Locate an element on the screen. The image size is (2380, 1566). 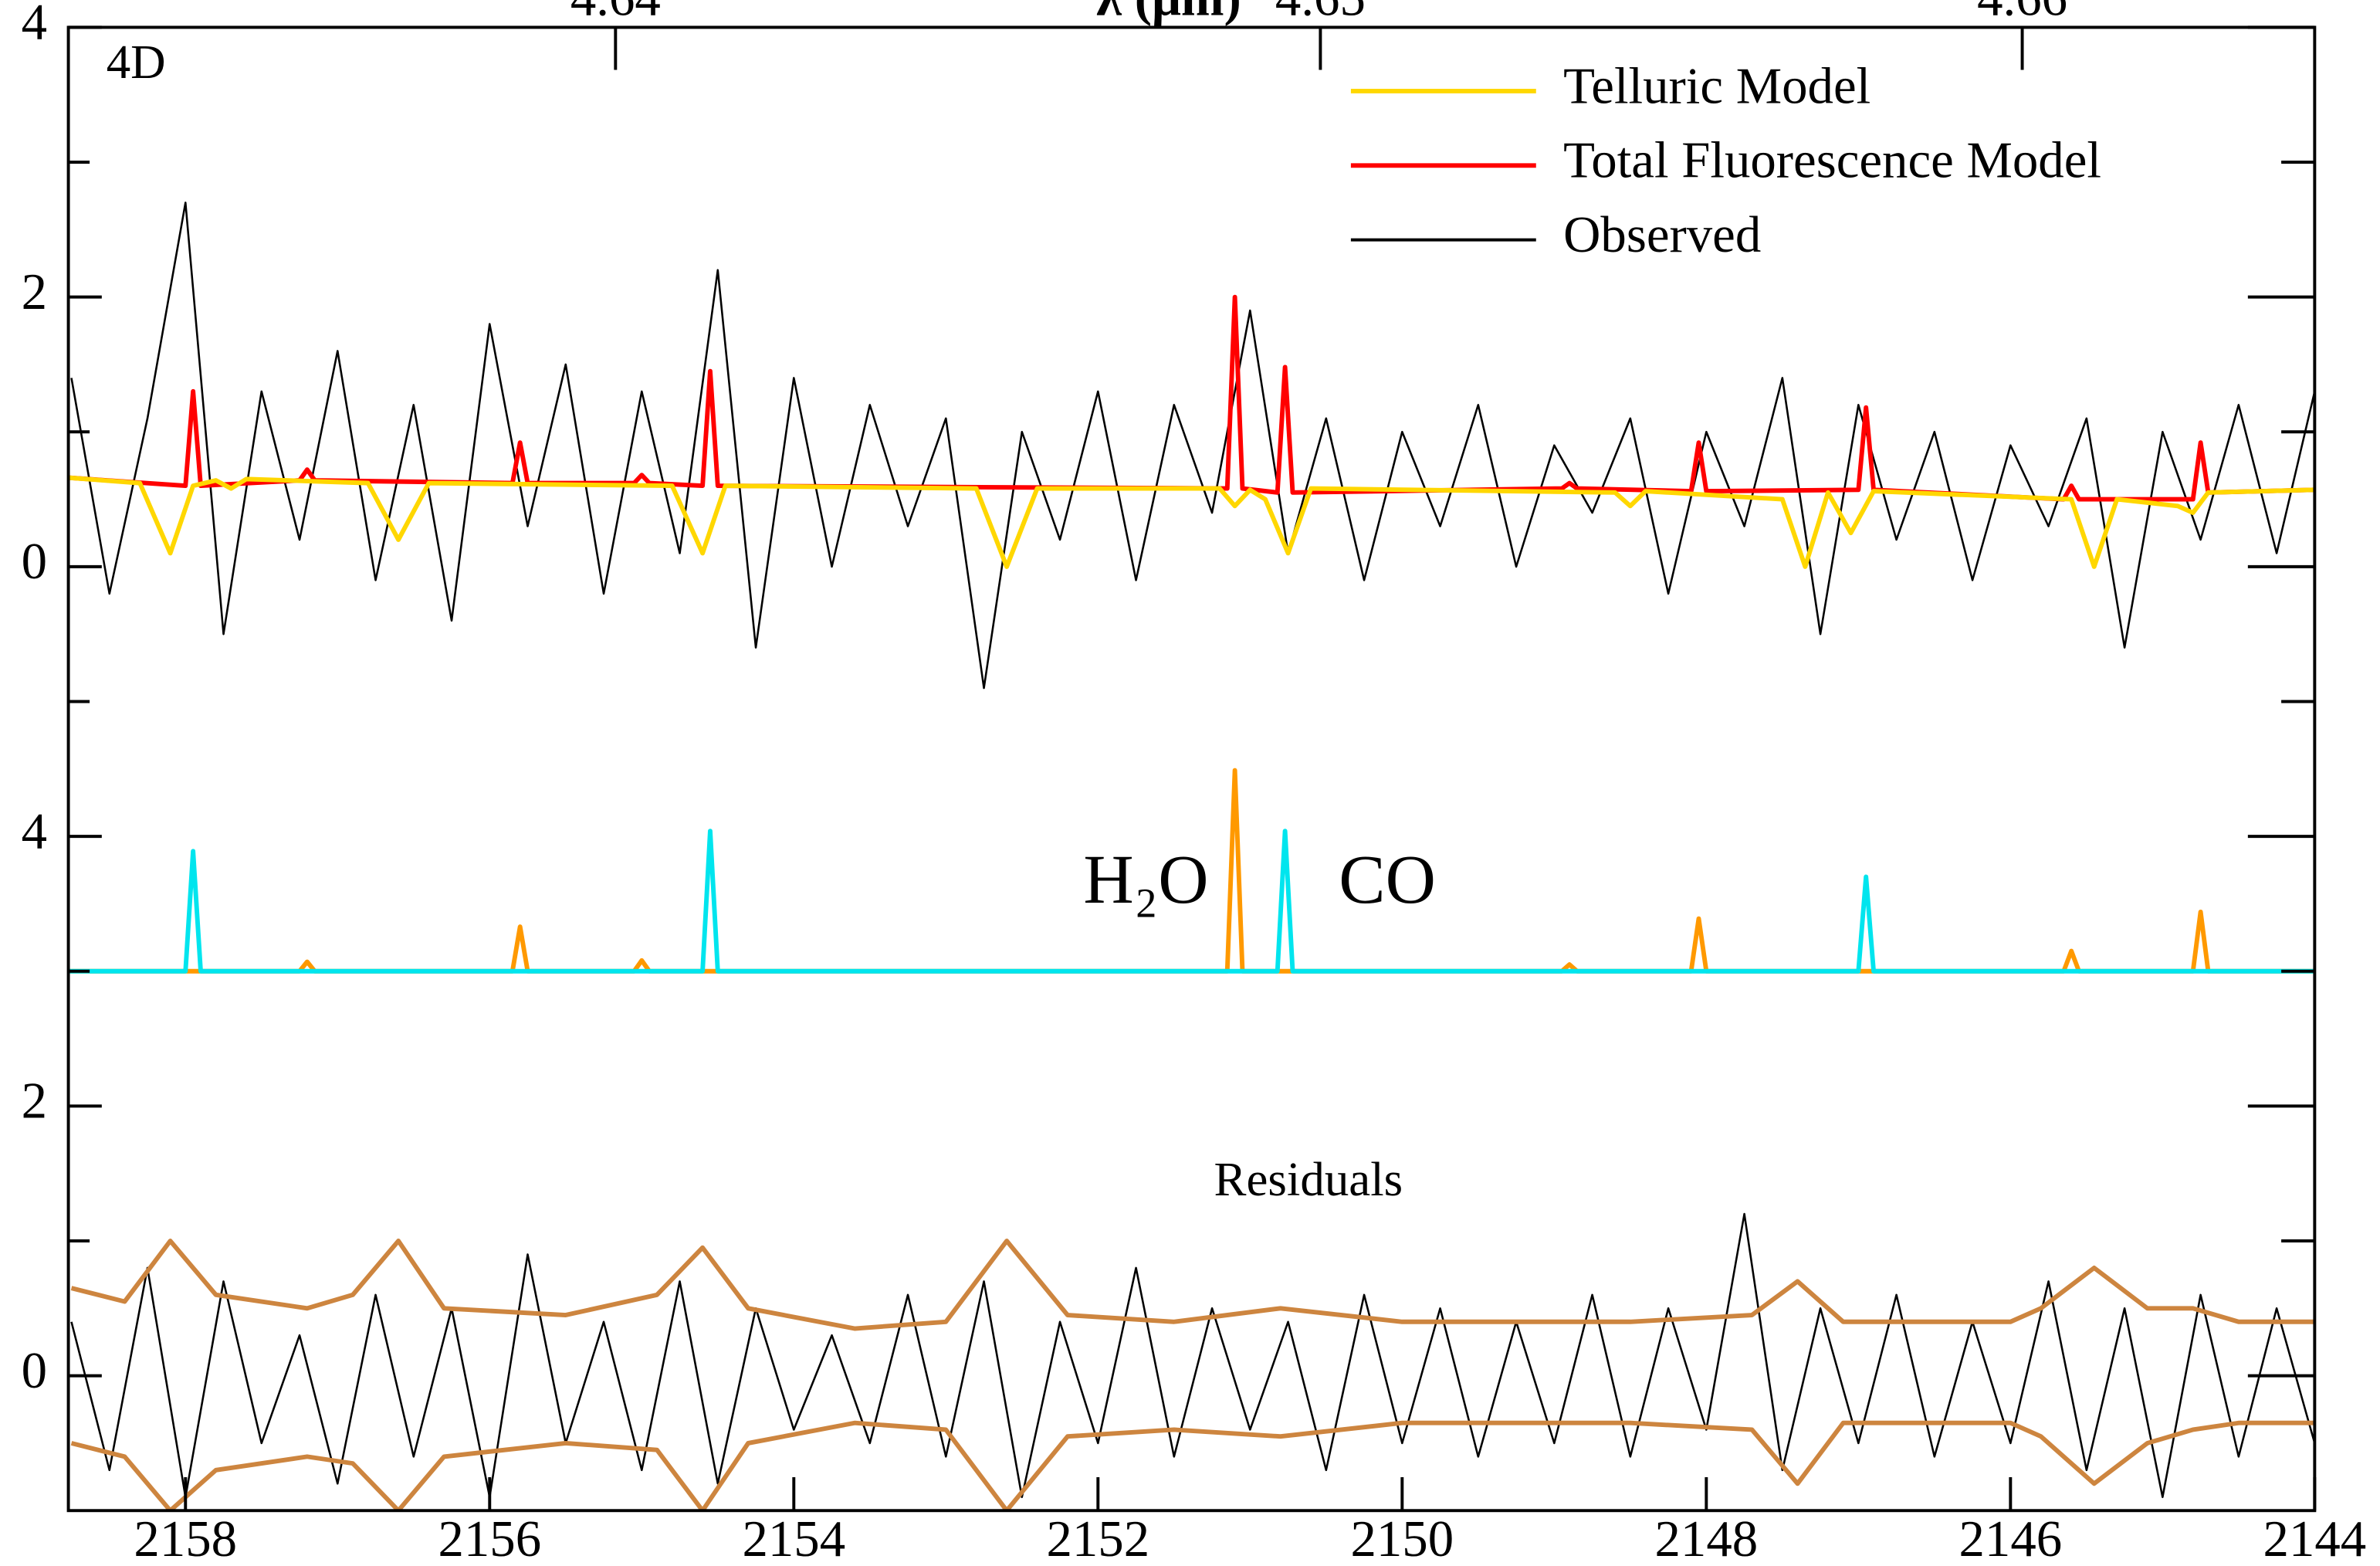
annotation: 4D is located at coordinates (136, 62).